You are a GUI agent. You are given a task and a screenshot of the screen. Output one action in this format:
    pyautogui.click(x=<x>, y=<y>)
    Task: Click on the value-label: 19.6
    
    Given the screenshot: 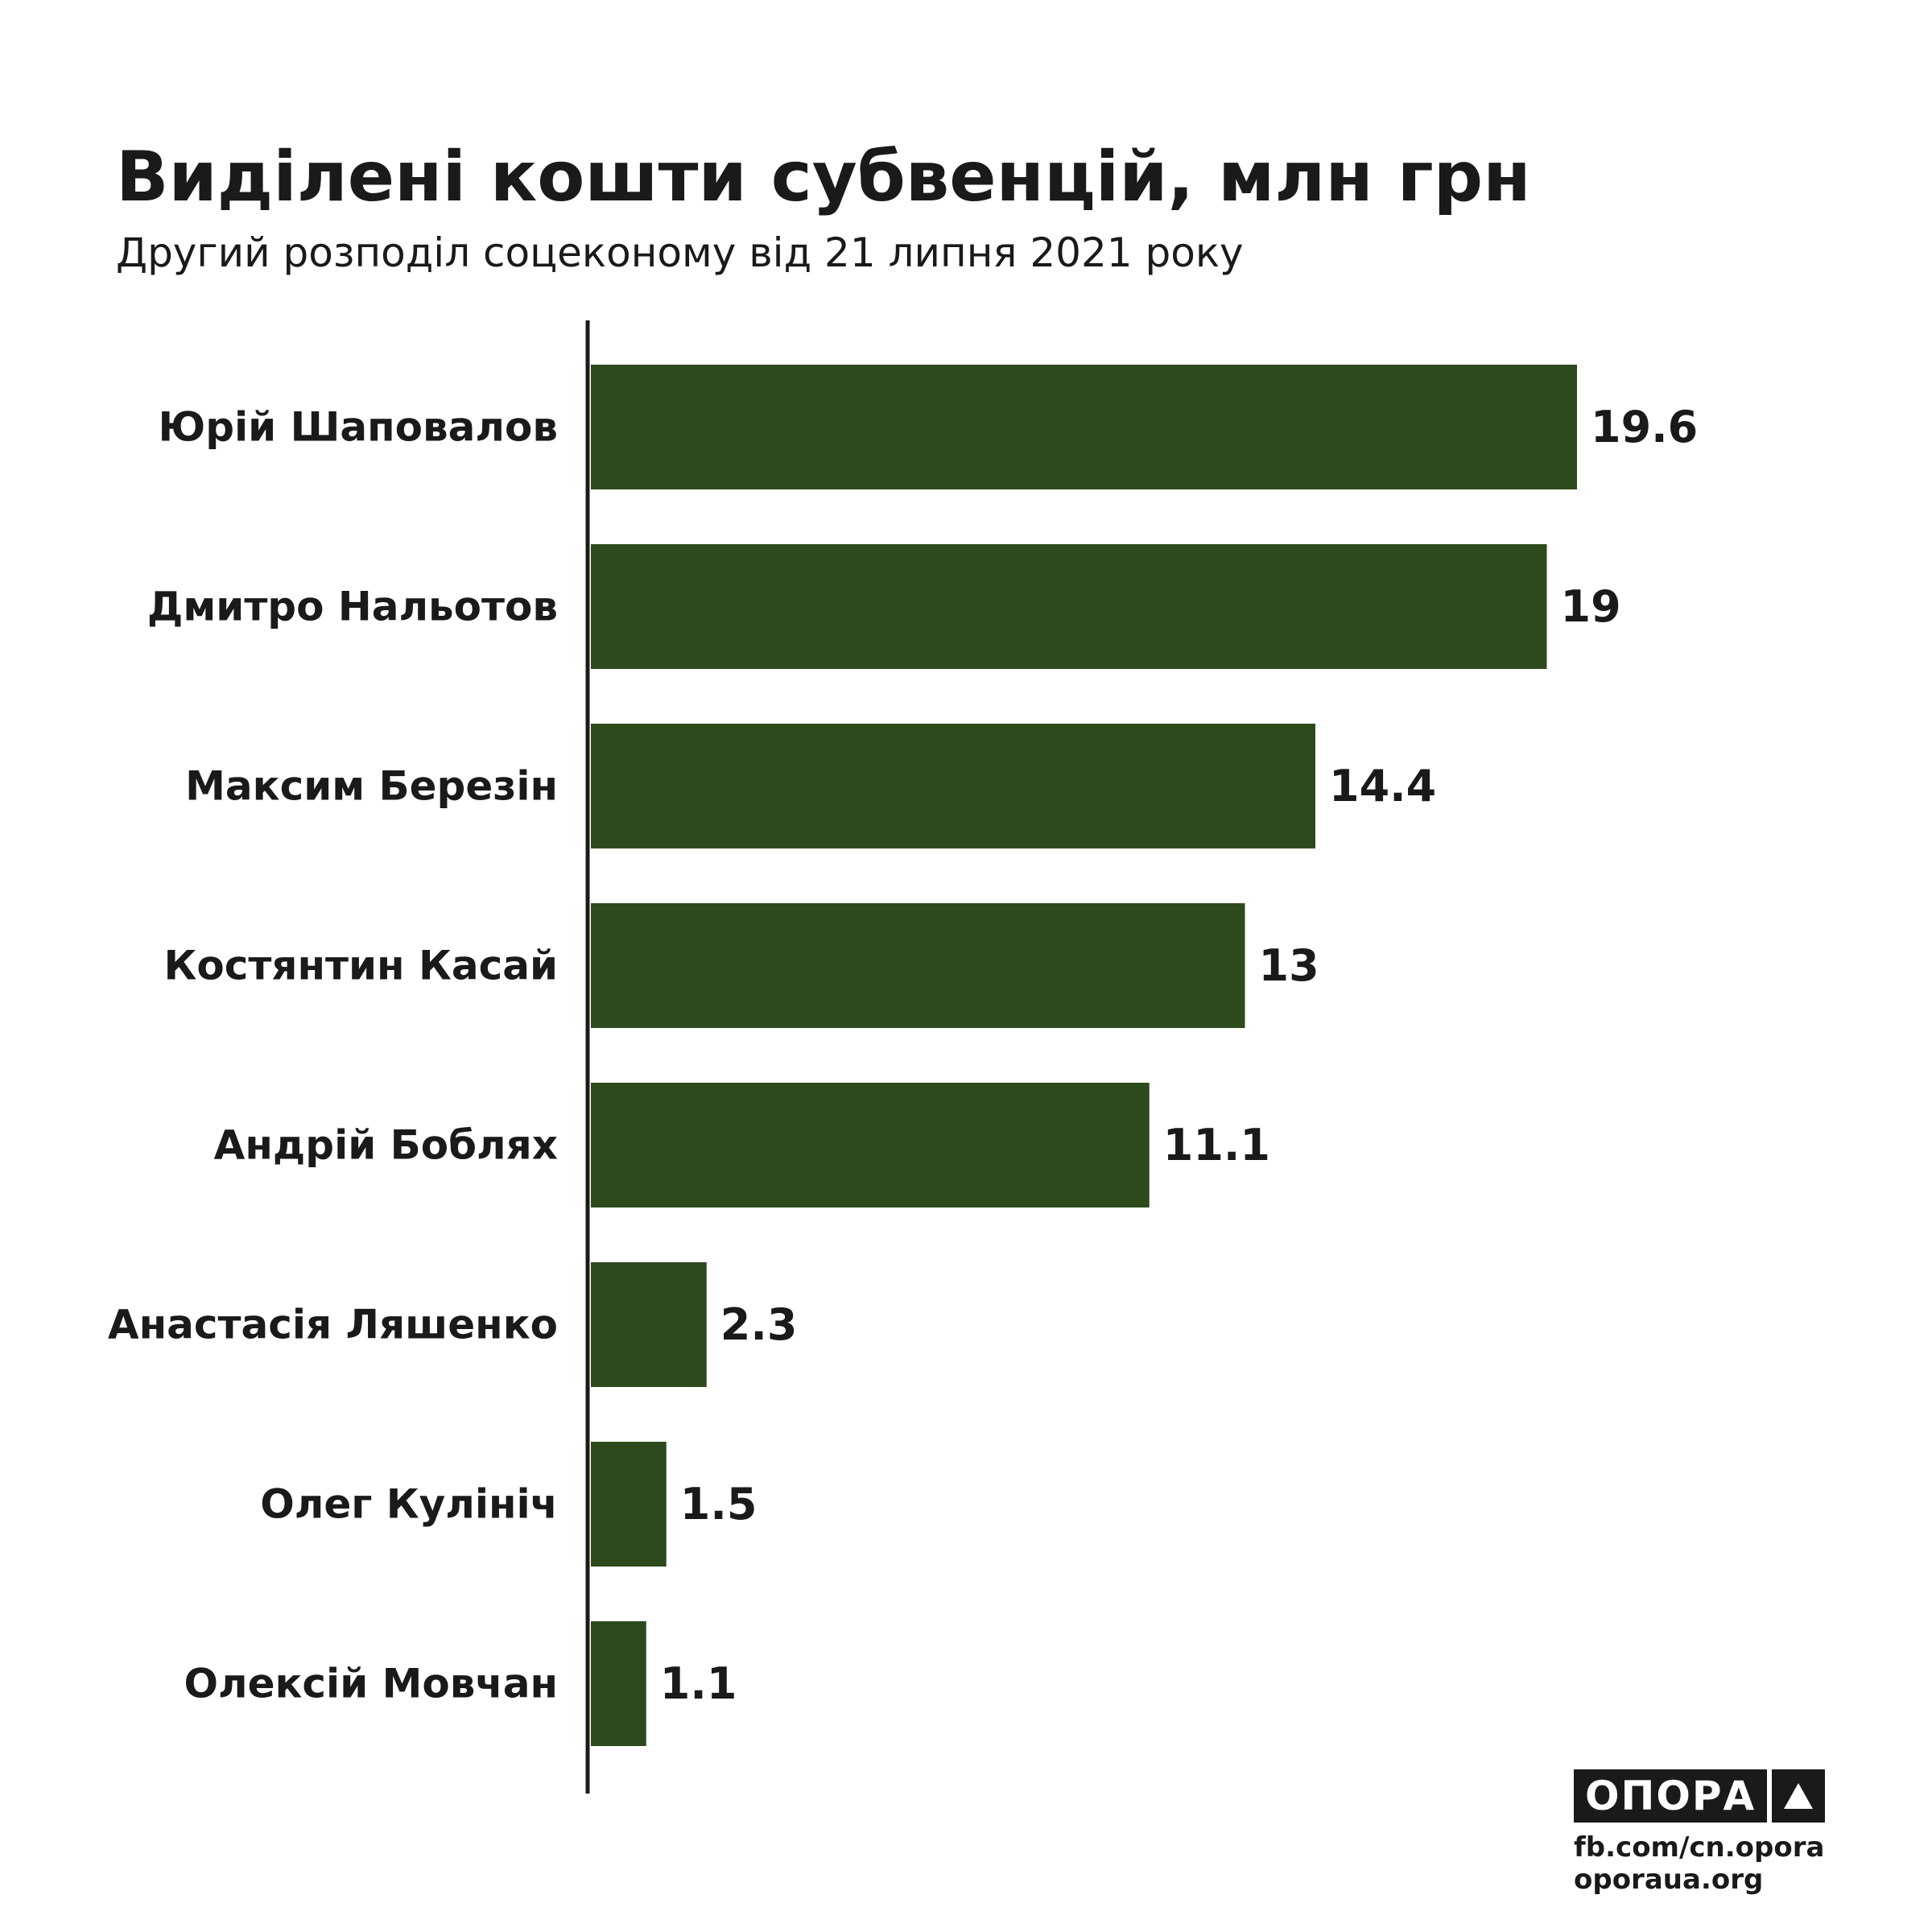 What is the action you would take?
    pyautogui.click(x=1644, y=427)
    